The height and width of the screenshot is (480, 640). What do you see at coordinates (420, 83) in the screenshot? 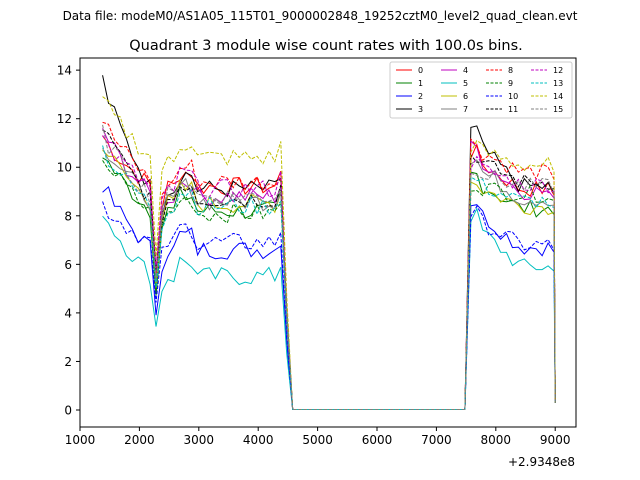
I see `legend-label-1: 1` at bounding box center [420, 83].